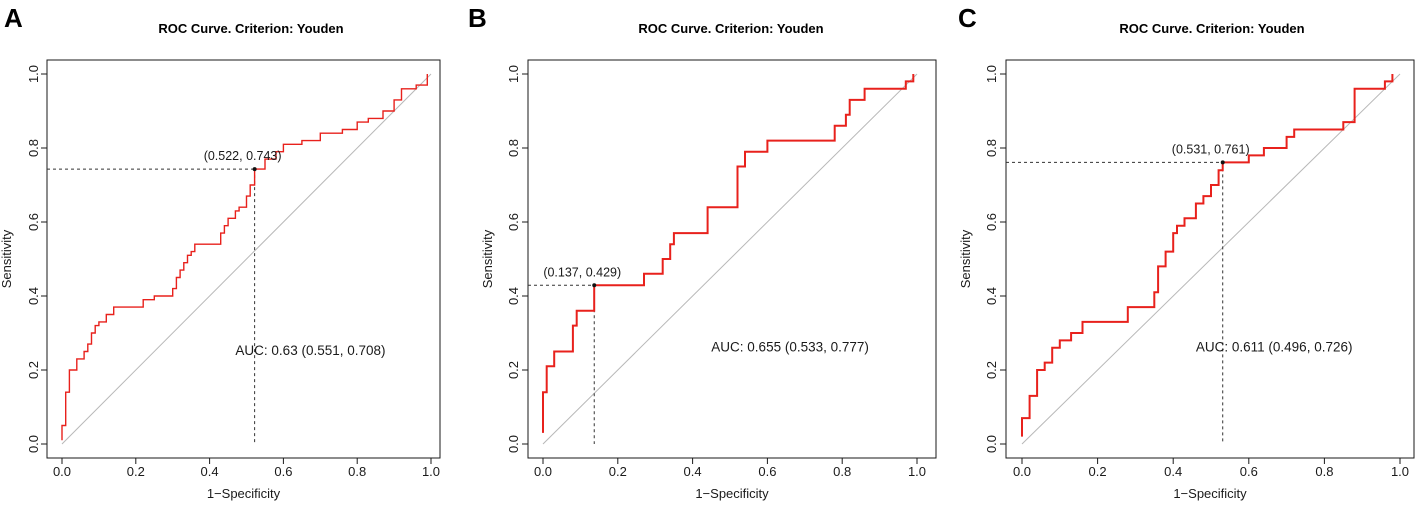 The image size is (1417, 506). What do you see at coordinates (1274, 347) in the screenshot?
I see `auc-label: AUC: 0.611 (0.496, 0.726)` at bounding box center [1274, 347].